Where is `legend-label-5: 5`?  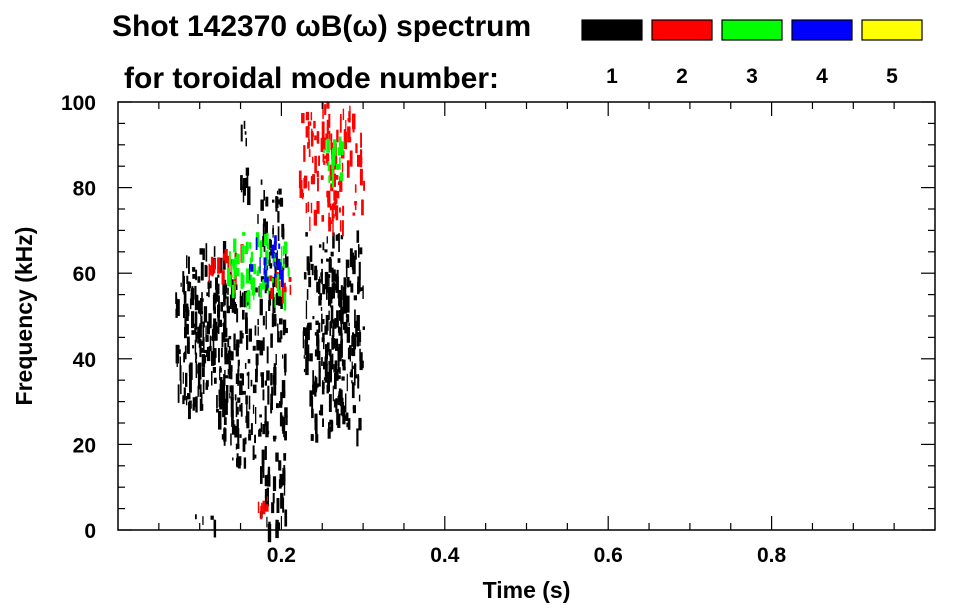
legend-label-5: 5 is located at coordinates (892, 76).